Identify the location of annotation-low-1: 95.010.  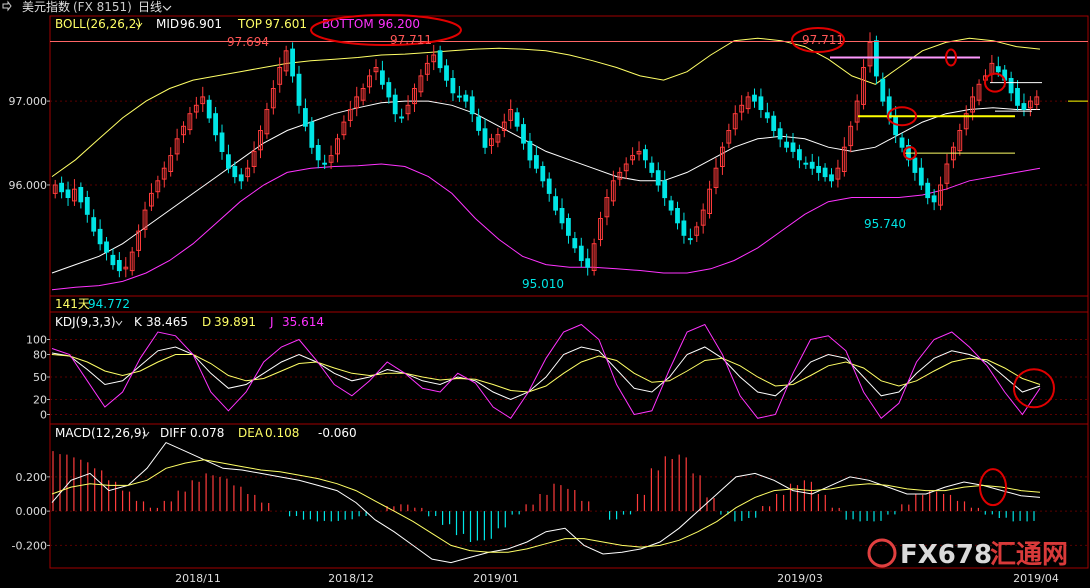
(543, 284).